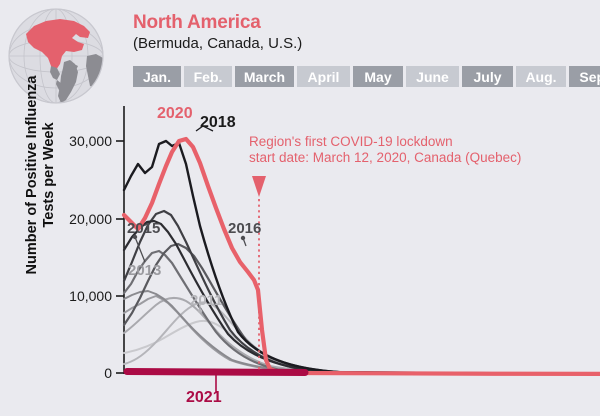  What do you see at coordinates (175, 113) in the screenshot?
I see `series-label-2020: 2020` at bounding box center [175, 113].